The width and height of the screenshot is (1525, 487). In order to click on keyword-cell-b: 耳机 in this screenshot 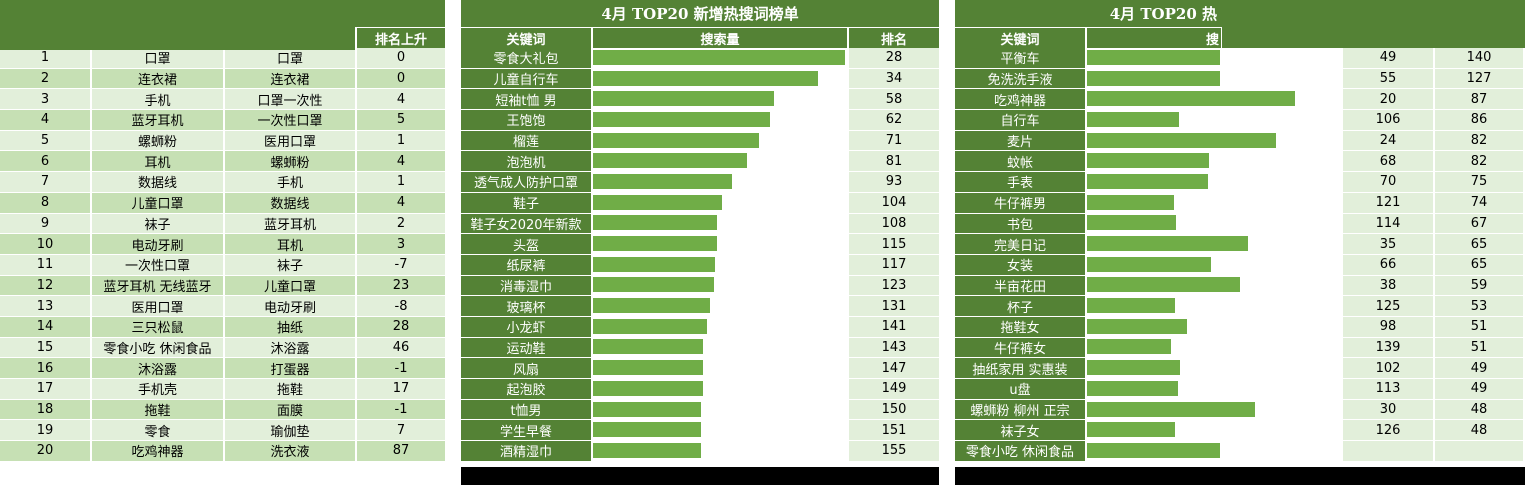, I will do `click(291, 244)`.